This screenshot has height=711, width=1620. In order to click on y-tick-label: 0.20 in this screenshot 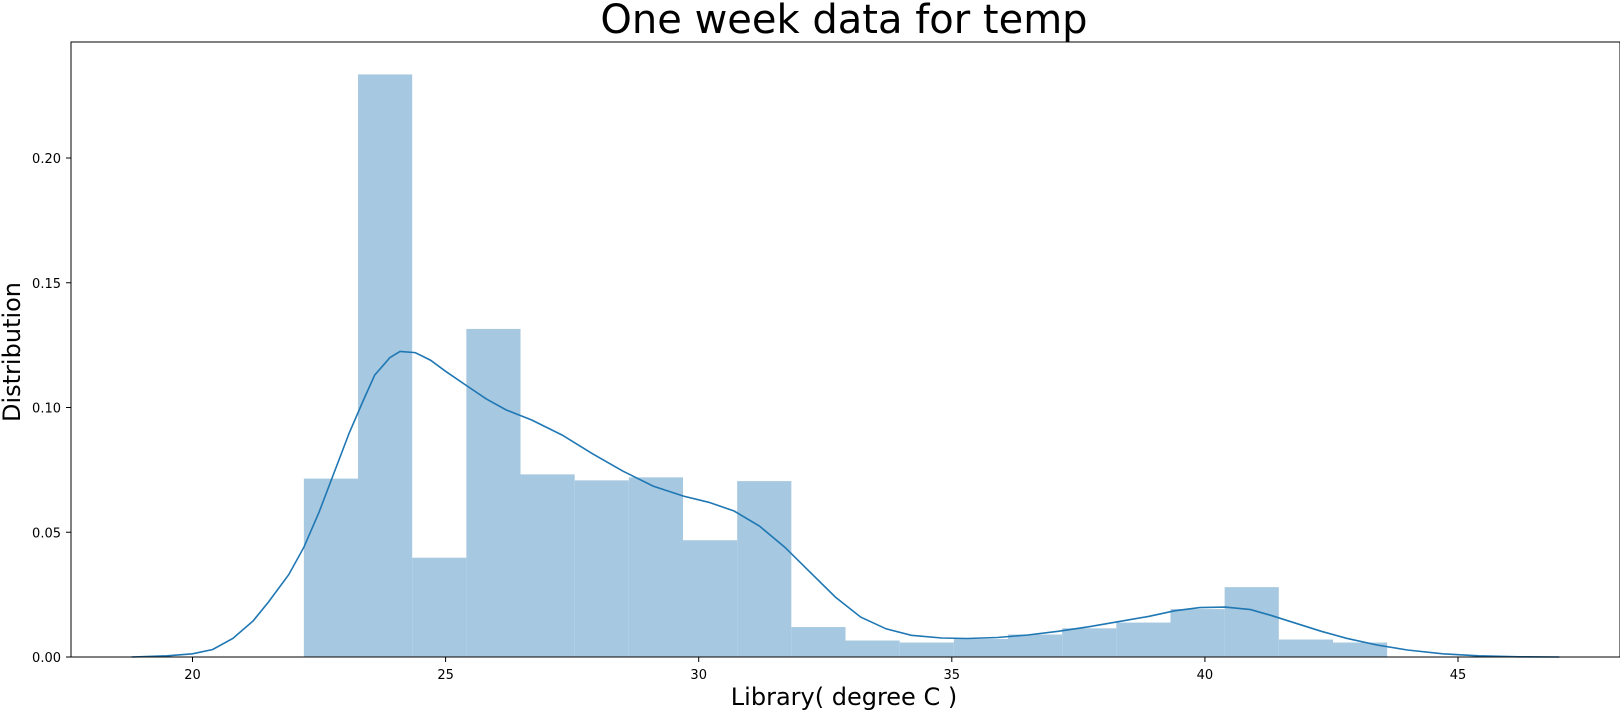, I will do `click(46, 159)`.